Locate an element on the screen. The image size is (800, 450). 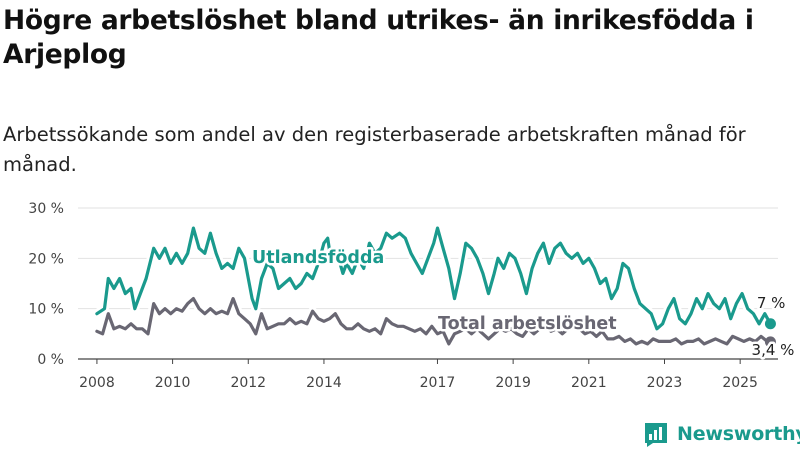
series-label-total-halo: Total arbetslöshet is located at coordinates (527, 324).